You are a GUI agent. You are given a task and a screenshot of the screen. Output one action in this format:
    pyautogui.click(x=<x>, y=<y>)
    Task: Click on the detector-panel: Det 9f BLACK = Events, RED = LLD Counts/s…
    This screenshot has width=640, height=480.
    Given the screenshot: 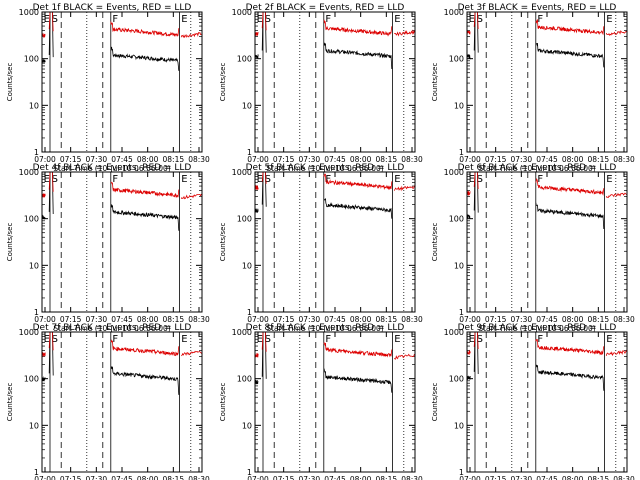 What is the action you would take?
    pyautogui.click(x=533, y=401)
    